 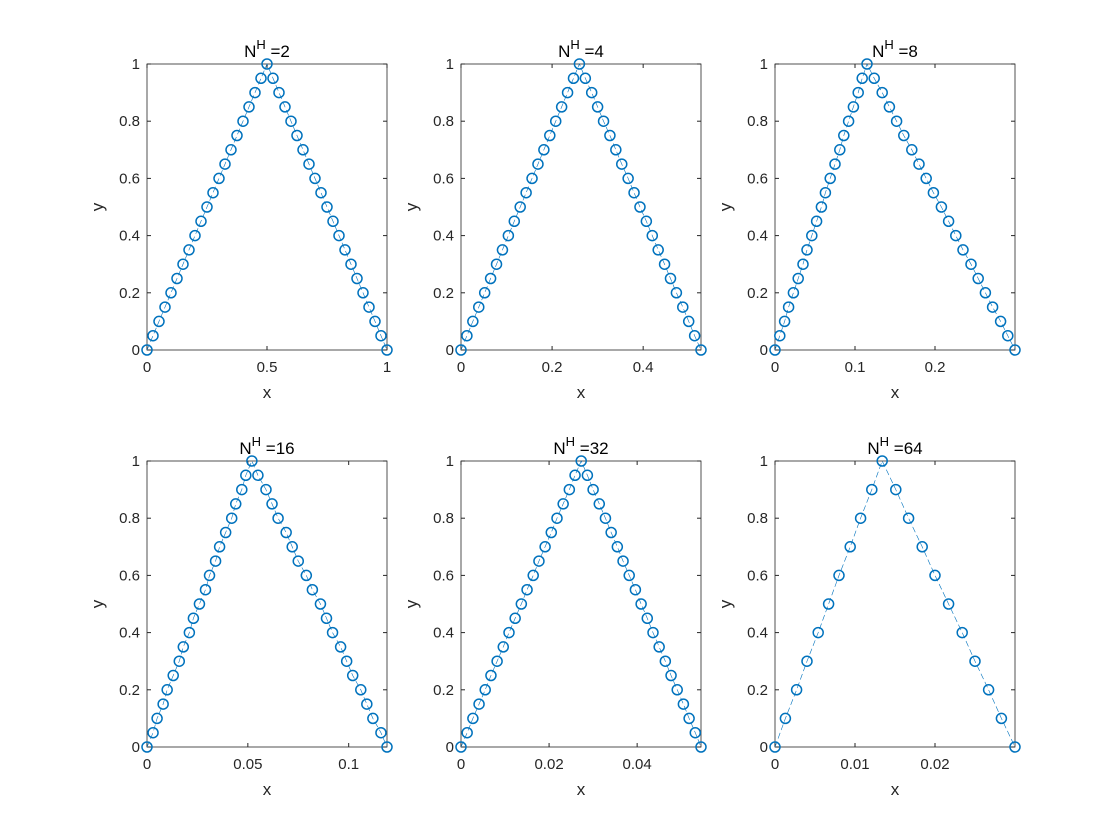 What do you see at coordinates (266, 446) in the screenshot?
I see `subplot-title: NH =16` at bounding box center [266, 446].